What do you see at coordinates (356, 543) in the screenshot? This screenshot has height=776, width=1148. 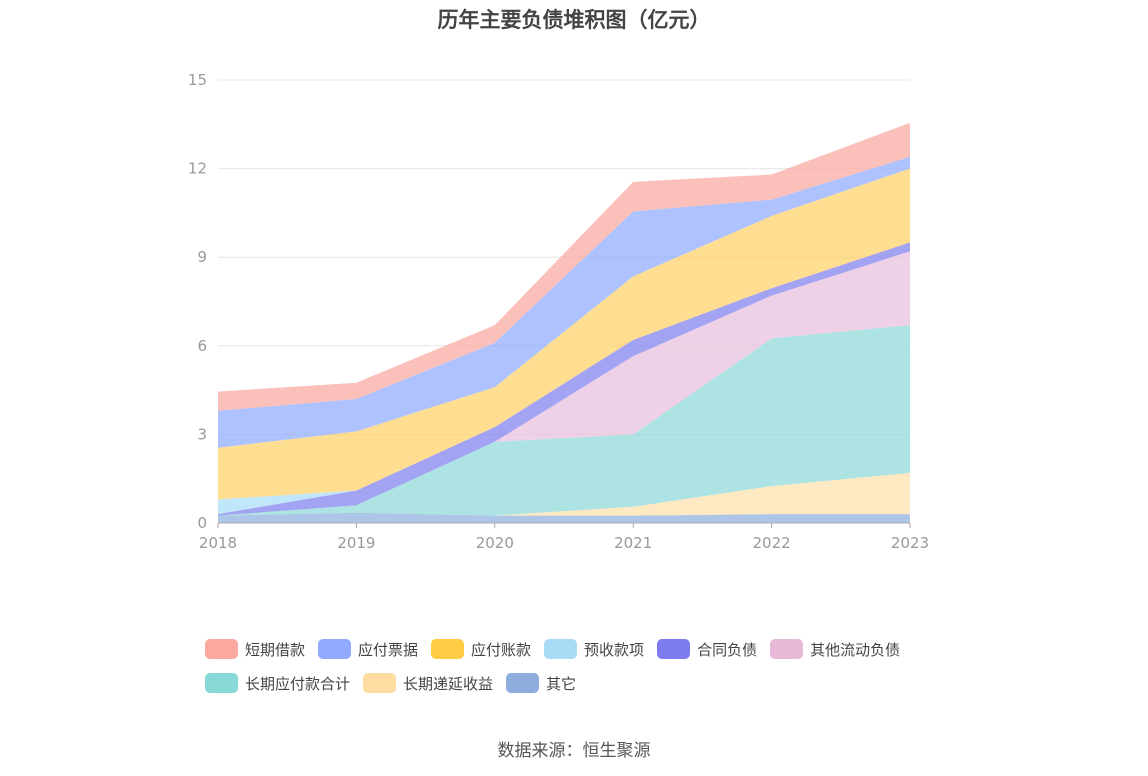 I see `x-tick-label: 2019` at bounding box center [356, 543].